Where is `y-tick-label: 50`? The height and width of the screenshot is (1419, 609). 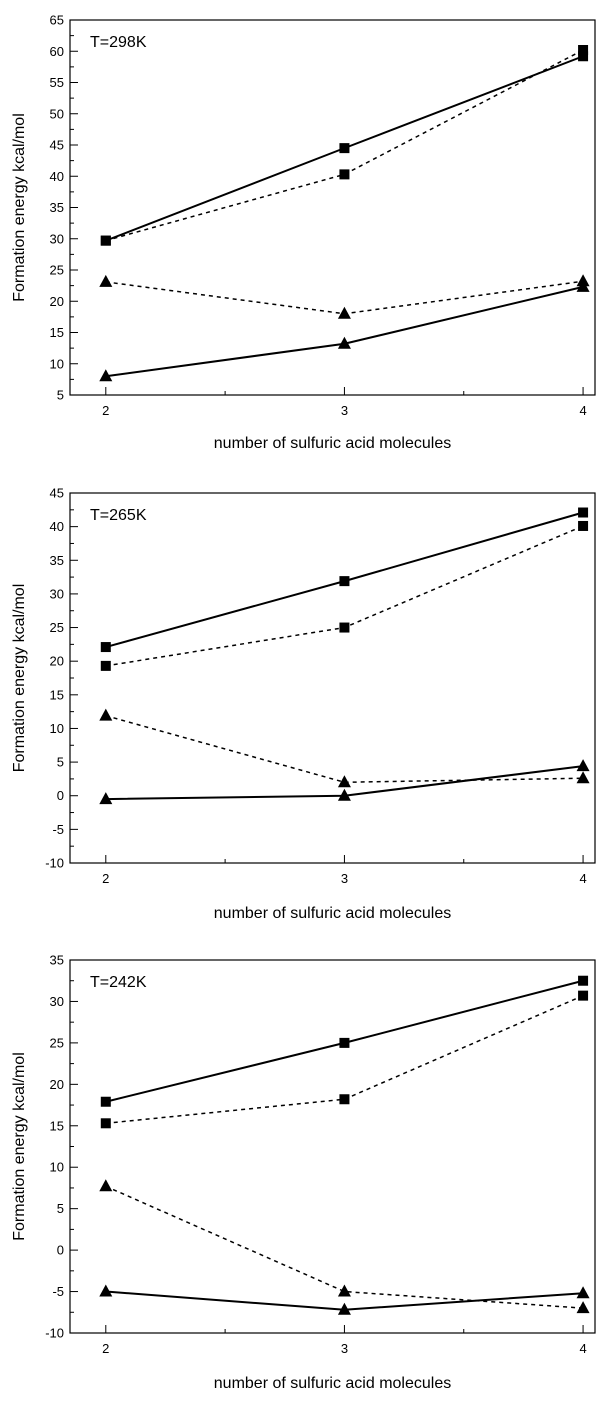
y-tick-label: 50 is located at coordinates (57, 113).